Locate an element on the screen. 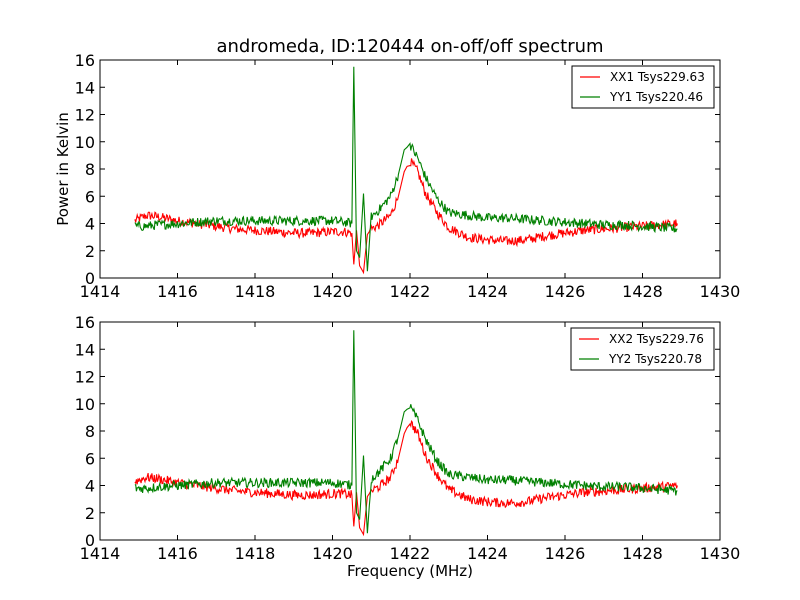 The height and width of the screenshot is (600, 800). legend-entry: YY2 Tsys220.78 is located at coordinates (655, 359).